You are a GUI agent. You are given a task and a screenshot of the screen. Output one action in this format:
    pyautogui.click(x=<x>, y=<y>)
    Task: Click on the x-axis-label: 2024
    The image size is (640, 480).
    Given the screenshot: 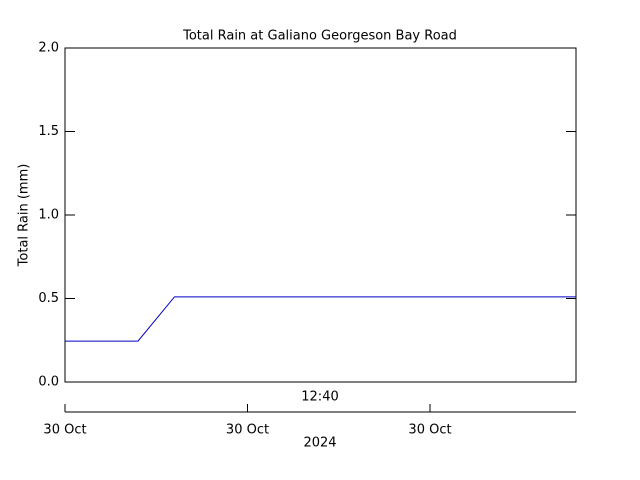 What is the action you would take?
    pyautogui.click(x=319, y=443)
    